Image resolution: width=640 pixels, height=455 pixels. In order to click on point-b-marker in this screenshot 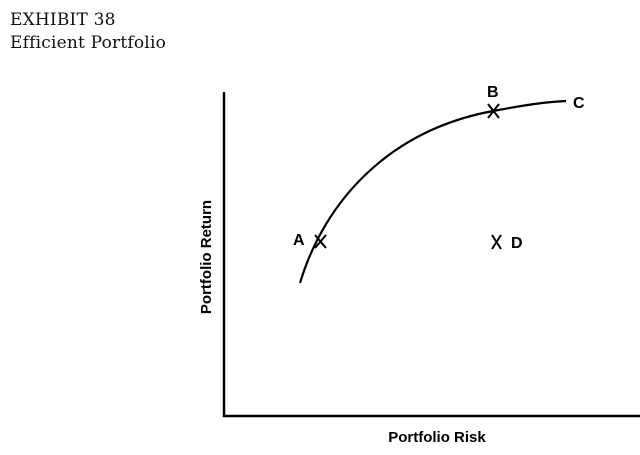, I will do `click(493, 111)`.